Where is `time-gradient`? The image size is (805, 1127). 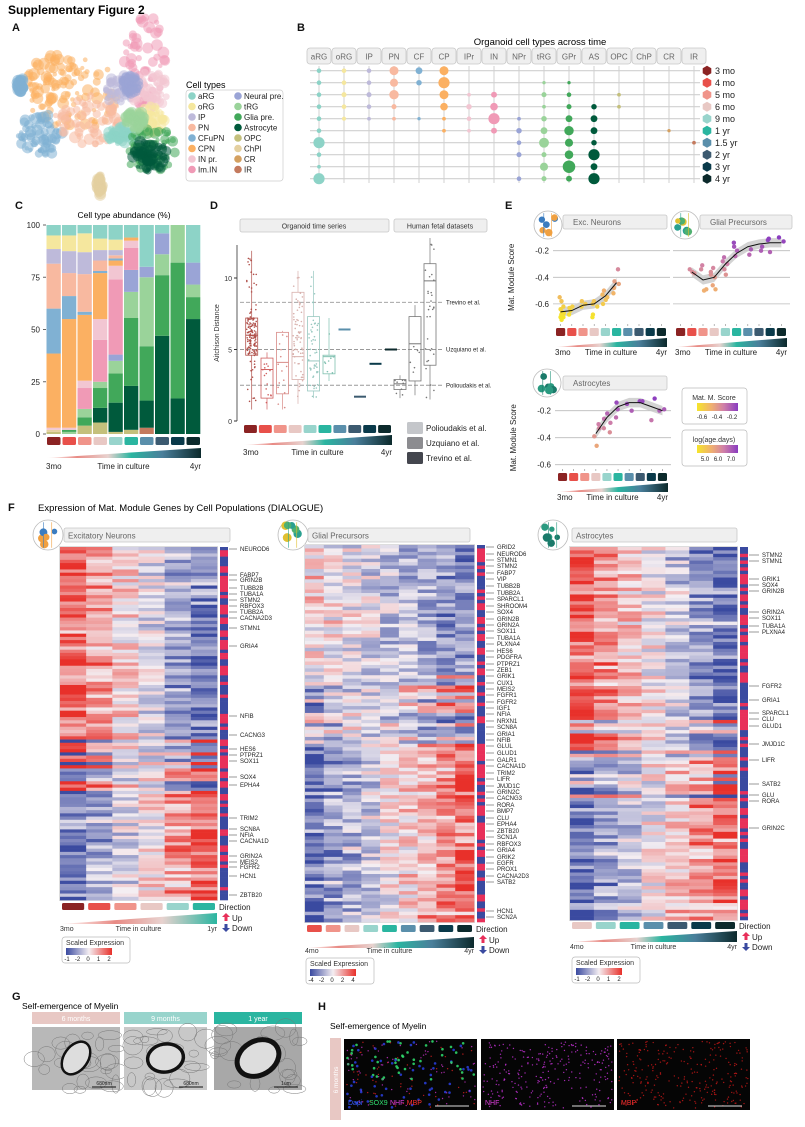
time-gradient is located at coordinates (138, 918).